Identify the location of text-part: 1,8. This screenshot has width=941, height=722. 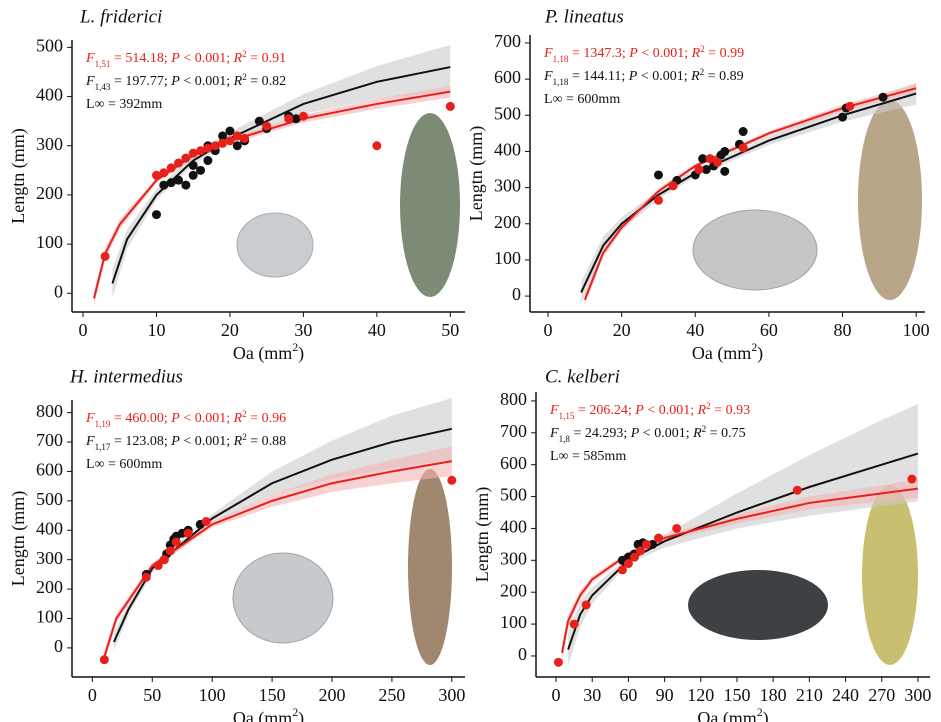
(565, 439).